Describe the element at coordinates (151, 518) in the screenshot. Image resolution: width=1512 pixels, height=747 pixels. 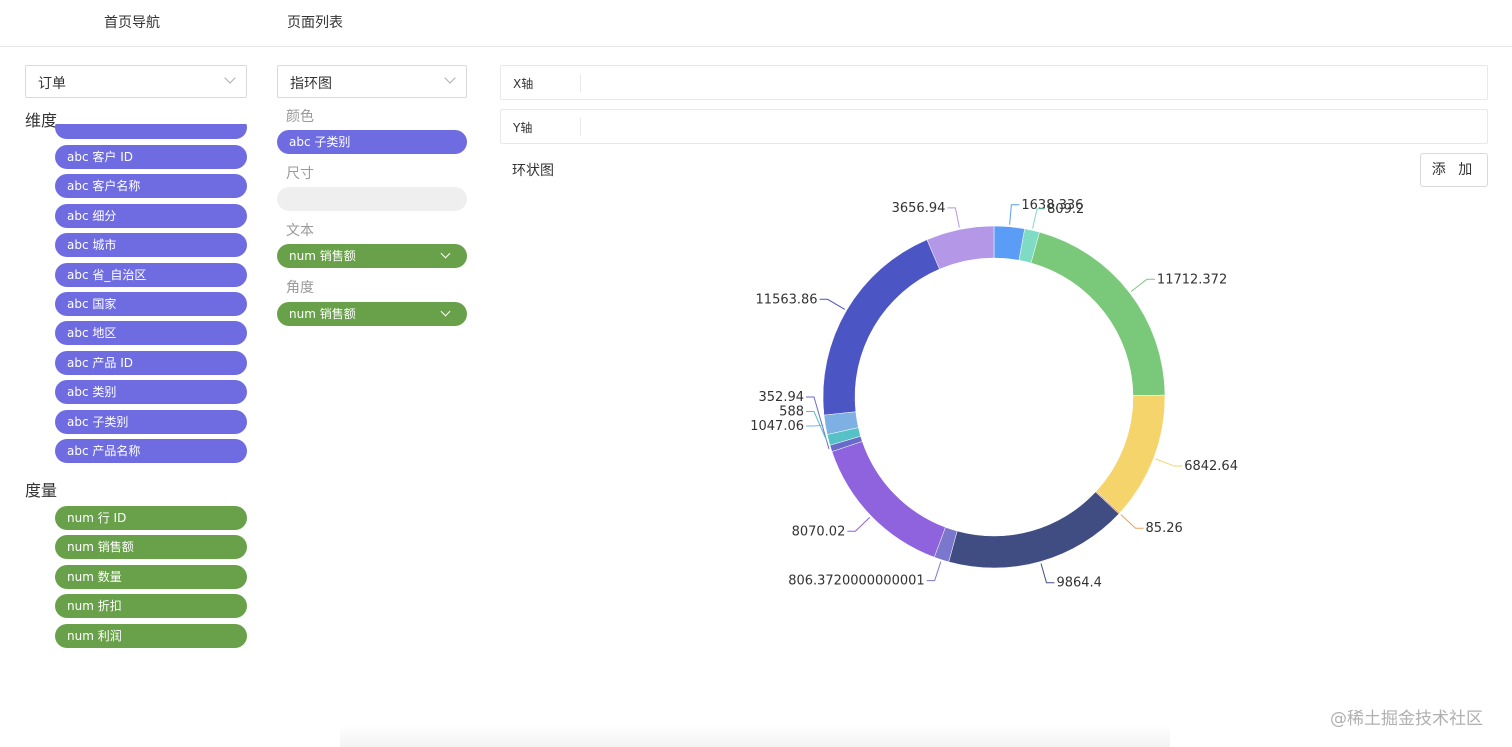
I see `measure-pill: num 行 ID` at that location.